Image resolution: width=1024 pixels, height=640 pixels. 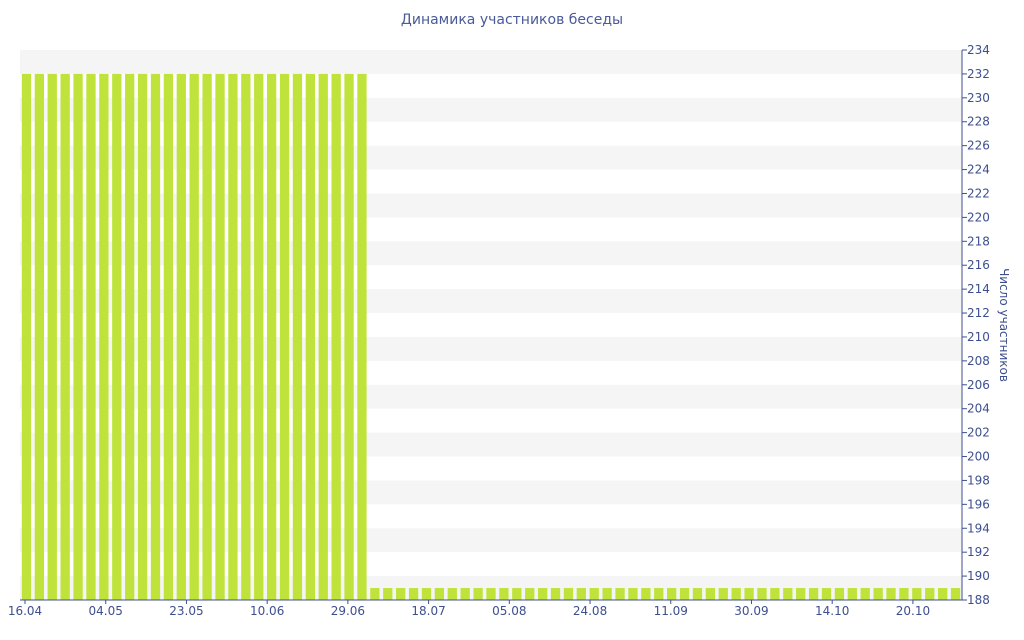 I want to click on y-tick-label: 216, so click(x=978, y=265).